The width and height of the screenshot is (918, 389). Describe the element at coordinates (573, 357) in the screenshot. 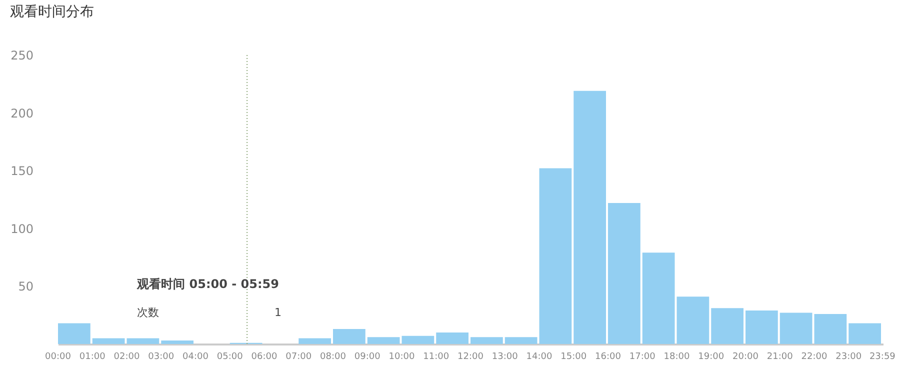

I see `x-tick-label: 15:00` at that location.